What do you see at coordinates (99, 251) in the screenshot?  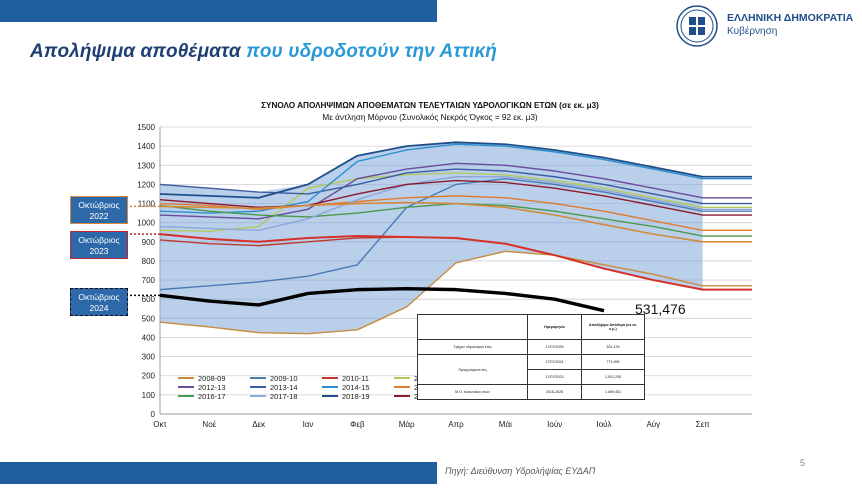 I see `callout-year: 2023` at bounding box center [99, 251].